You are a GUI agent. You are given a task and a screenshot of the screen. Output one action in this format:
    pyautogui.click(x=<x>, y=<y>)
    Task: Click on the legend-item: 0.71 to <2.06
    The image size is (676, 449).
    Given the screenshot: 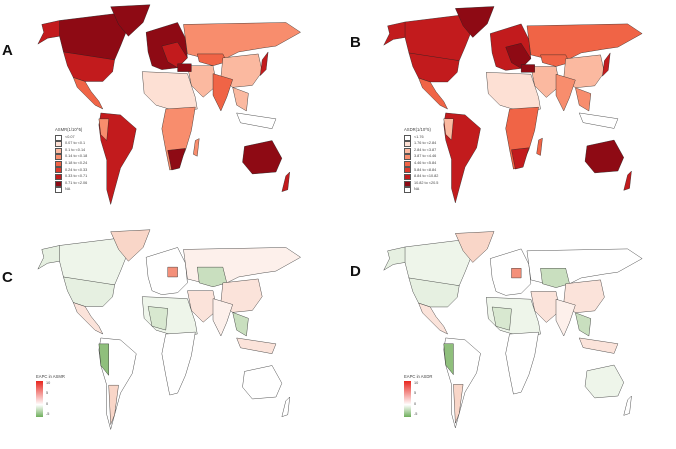 What is the action you would take?
    pyautogui.click(x=71, y=183)
    